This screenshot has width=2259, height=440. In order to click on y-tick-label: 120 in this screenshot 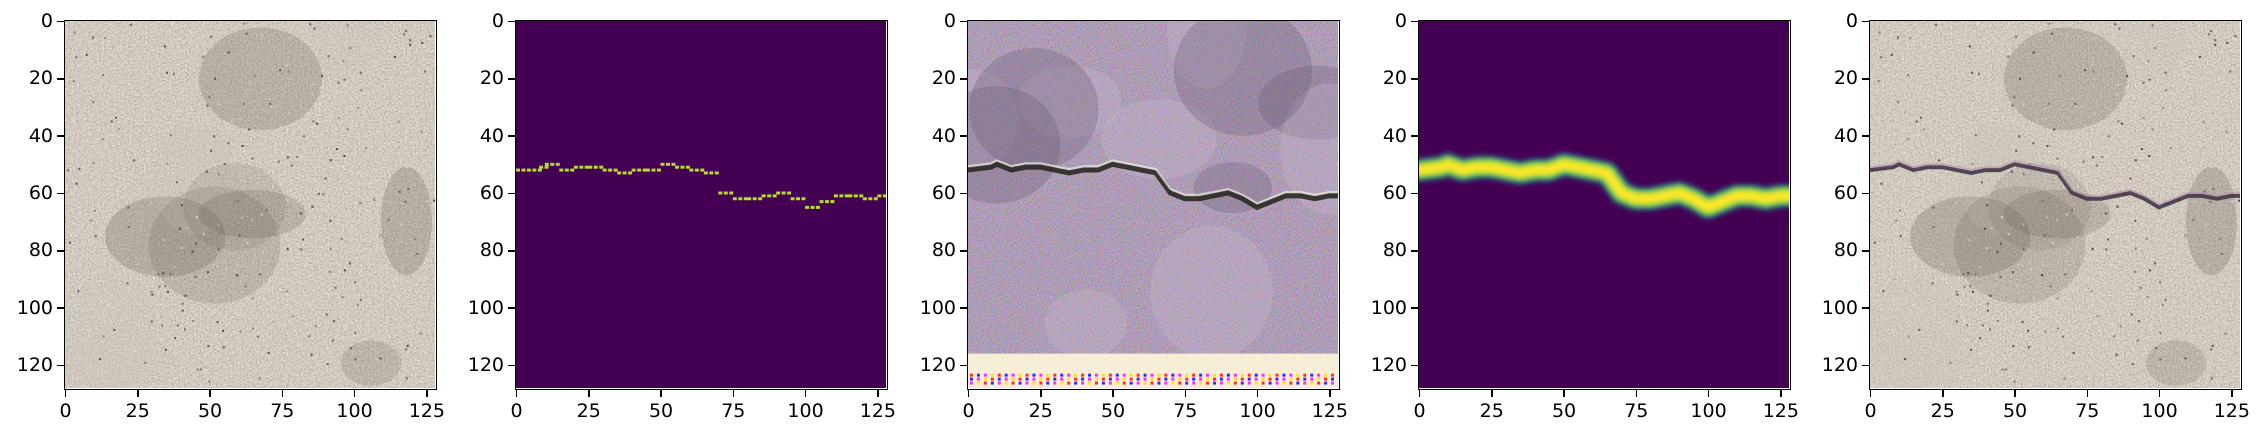, I will do `click(1839, 365)`.